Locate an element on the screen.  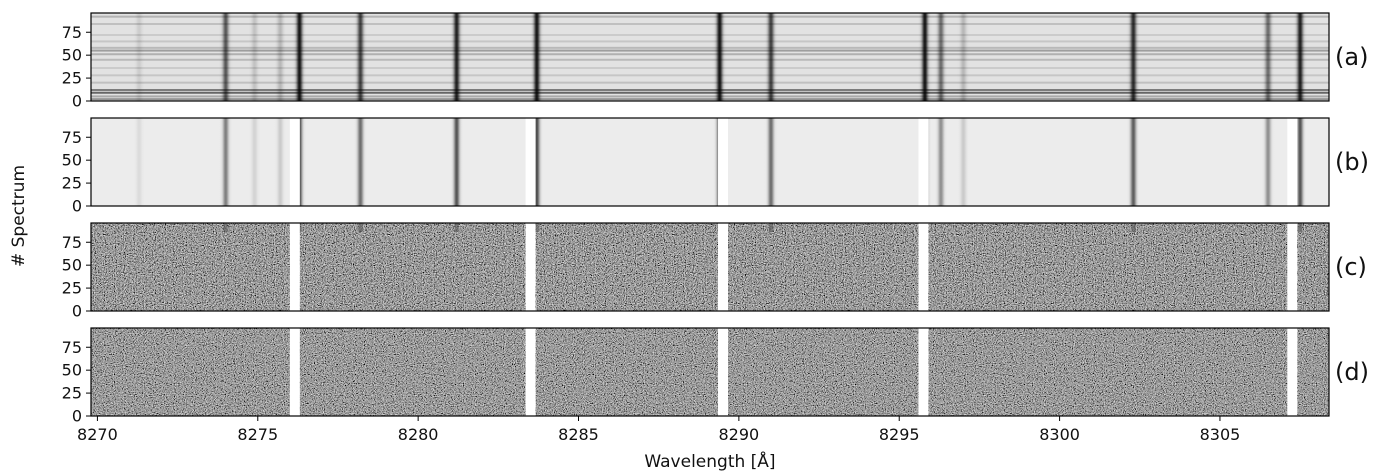
x-tick-label: 8300 is located at coordinates (1059, 434).